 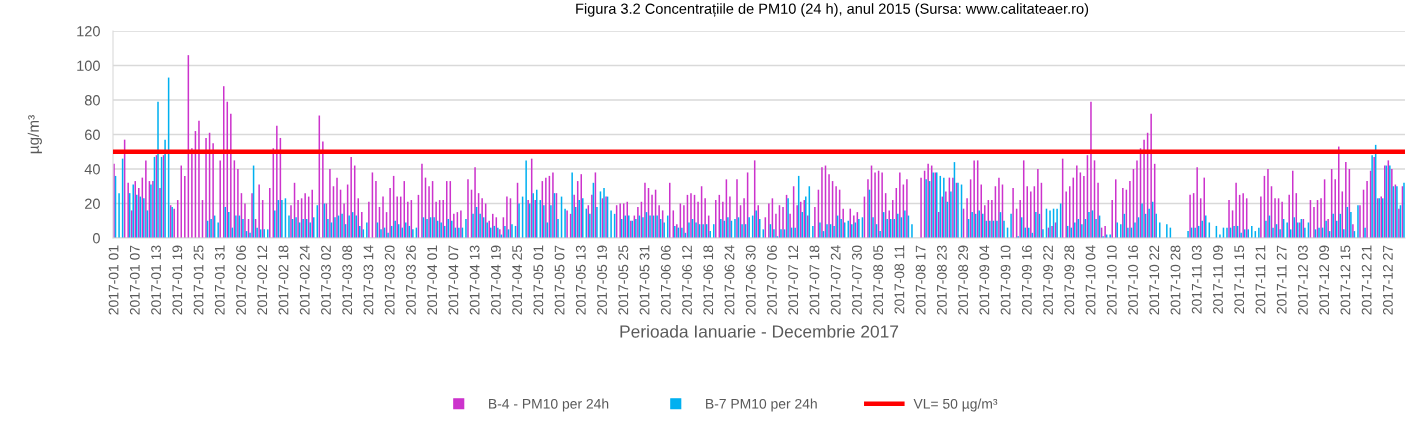 What do you see at coordinates (793, 280) in the screenshot?
I see `x-tick-label: 2017-07 12` at bounding box center [793, 280].